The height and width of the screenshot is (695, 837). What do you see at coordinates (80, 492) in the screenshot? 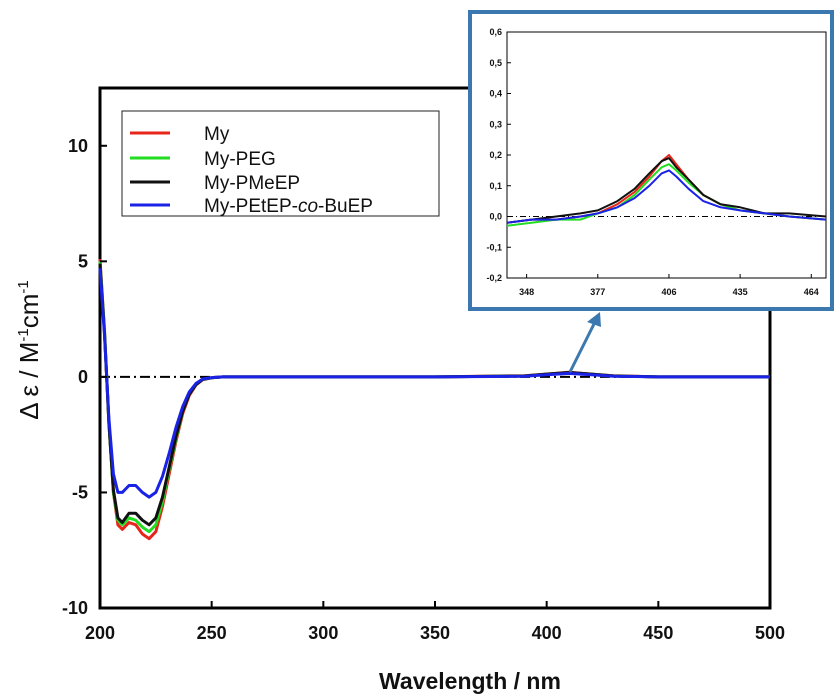
I see `main-y-tick-label: -5` at bounding box center [80, 492].